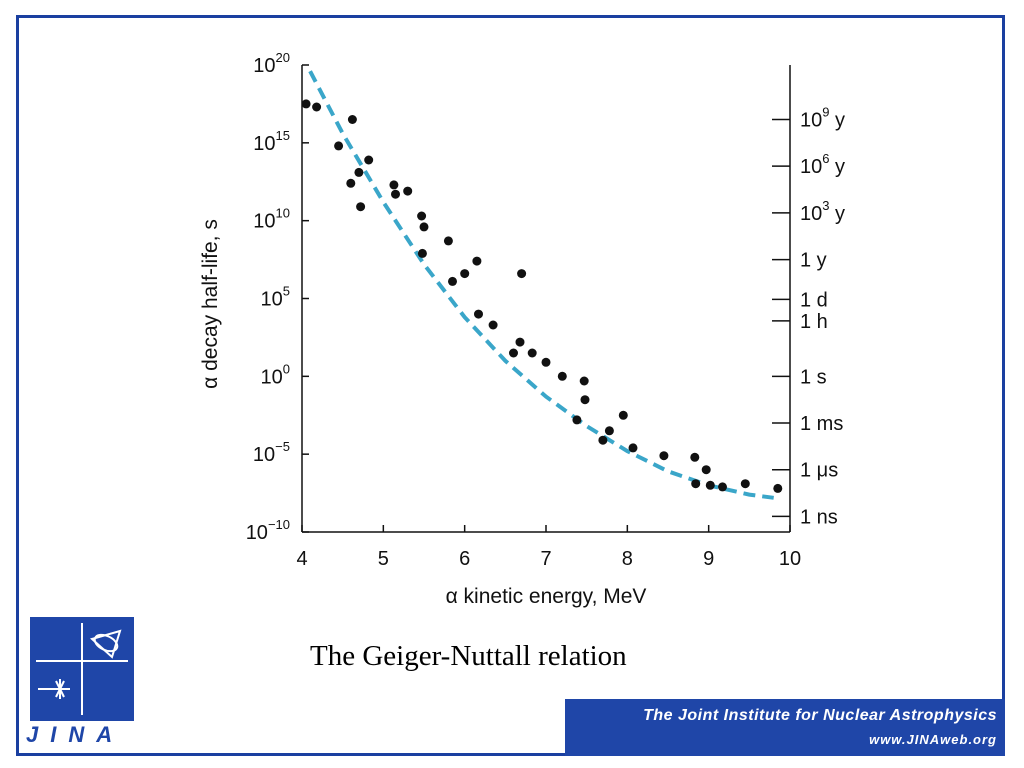 The width and height of the screenshot is (1024, 768). I want to click on right-tick-label: 109 y, so click(822, 117).